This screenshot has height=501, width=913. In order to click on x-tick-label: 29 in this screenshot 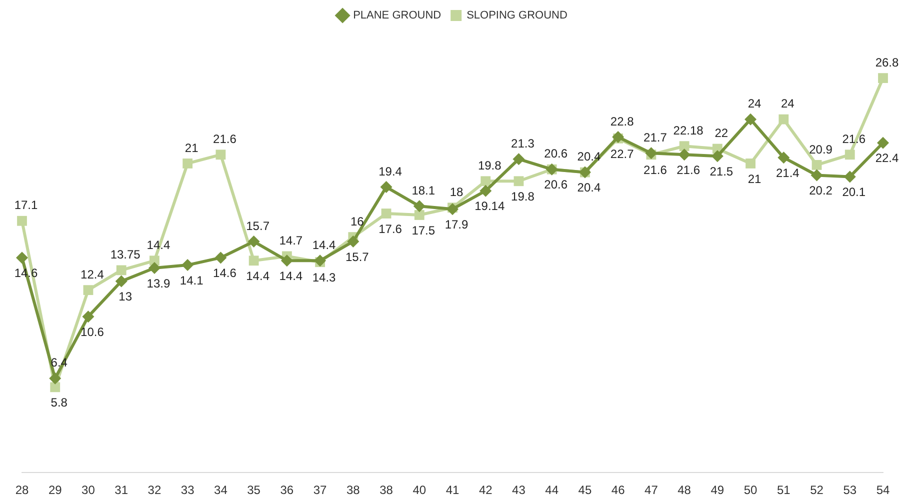, I will do `click(55, 490)`.